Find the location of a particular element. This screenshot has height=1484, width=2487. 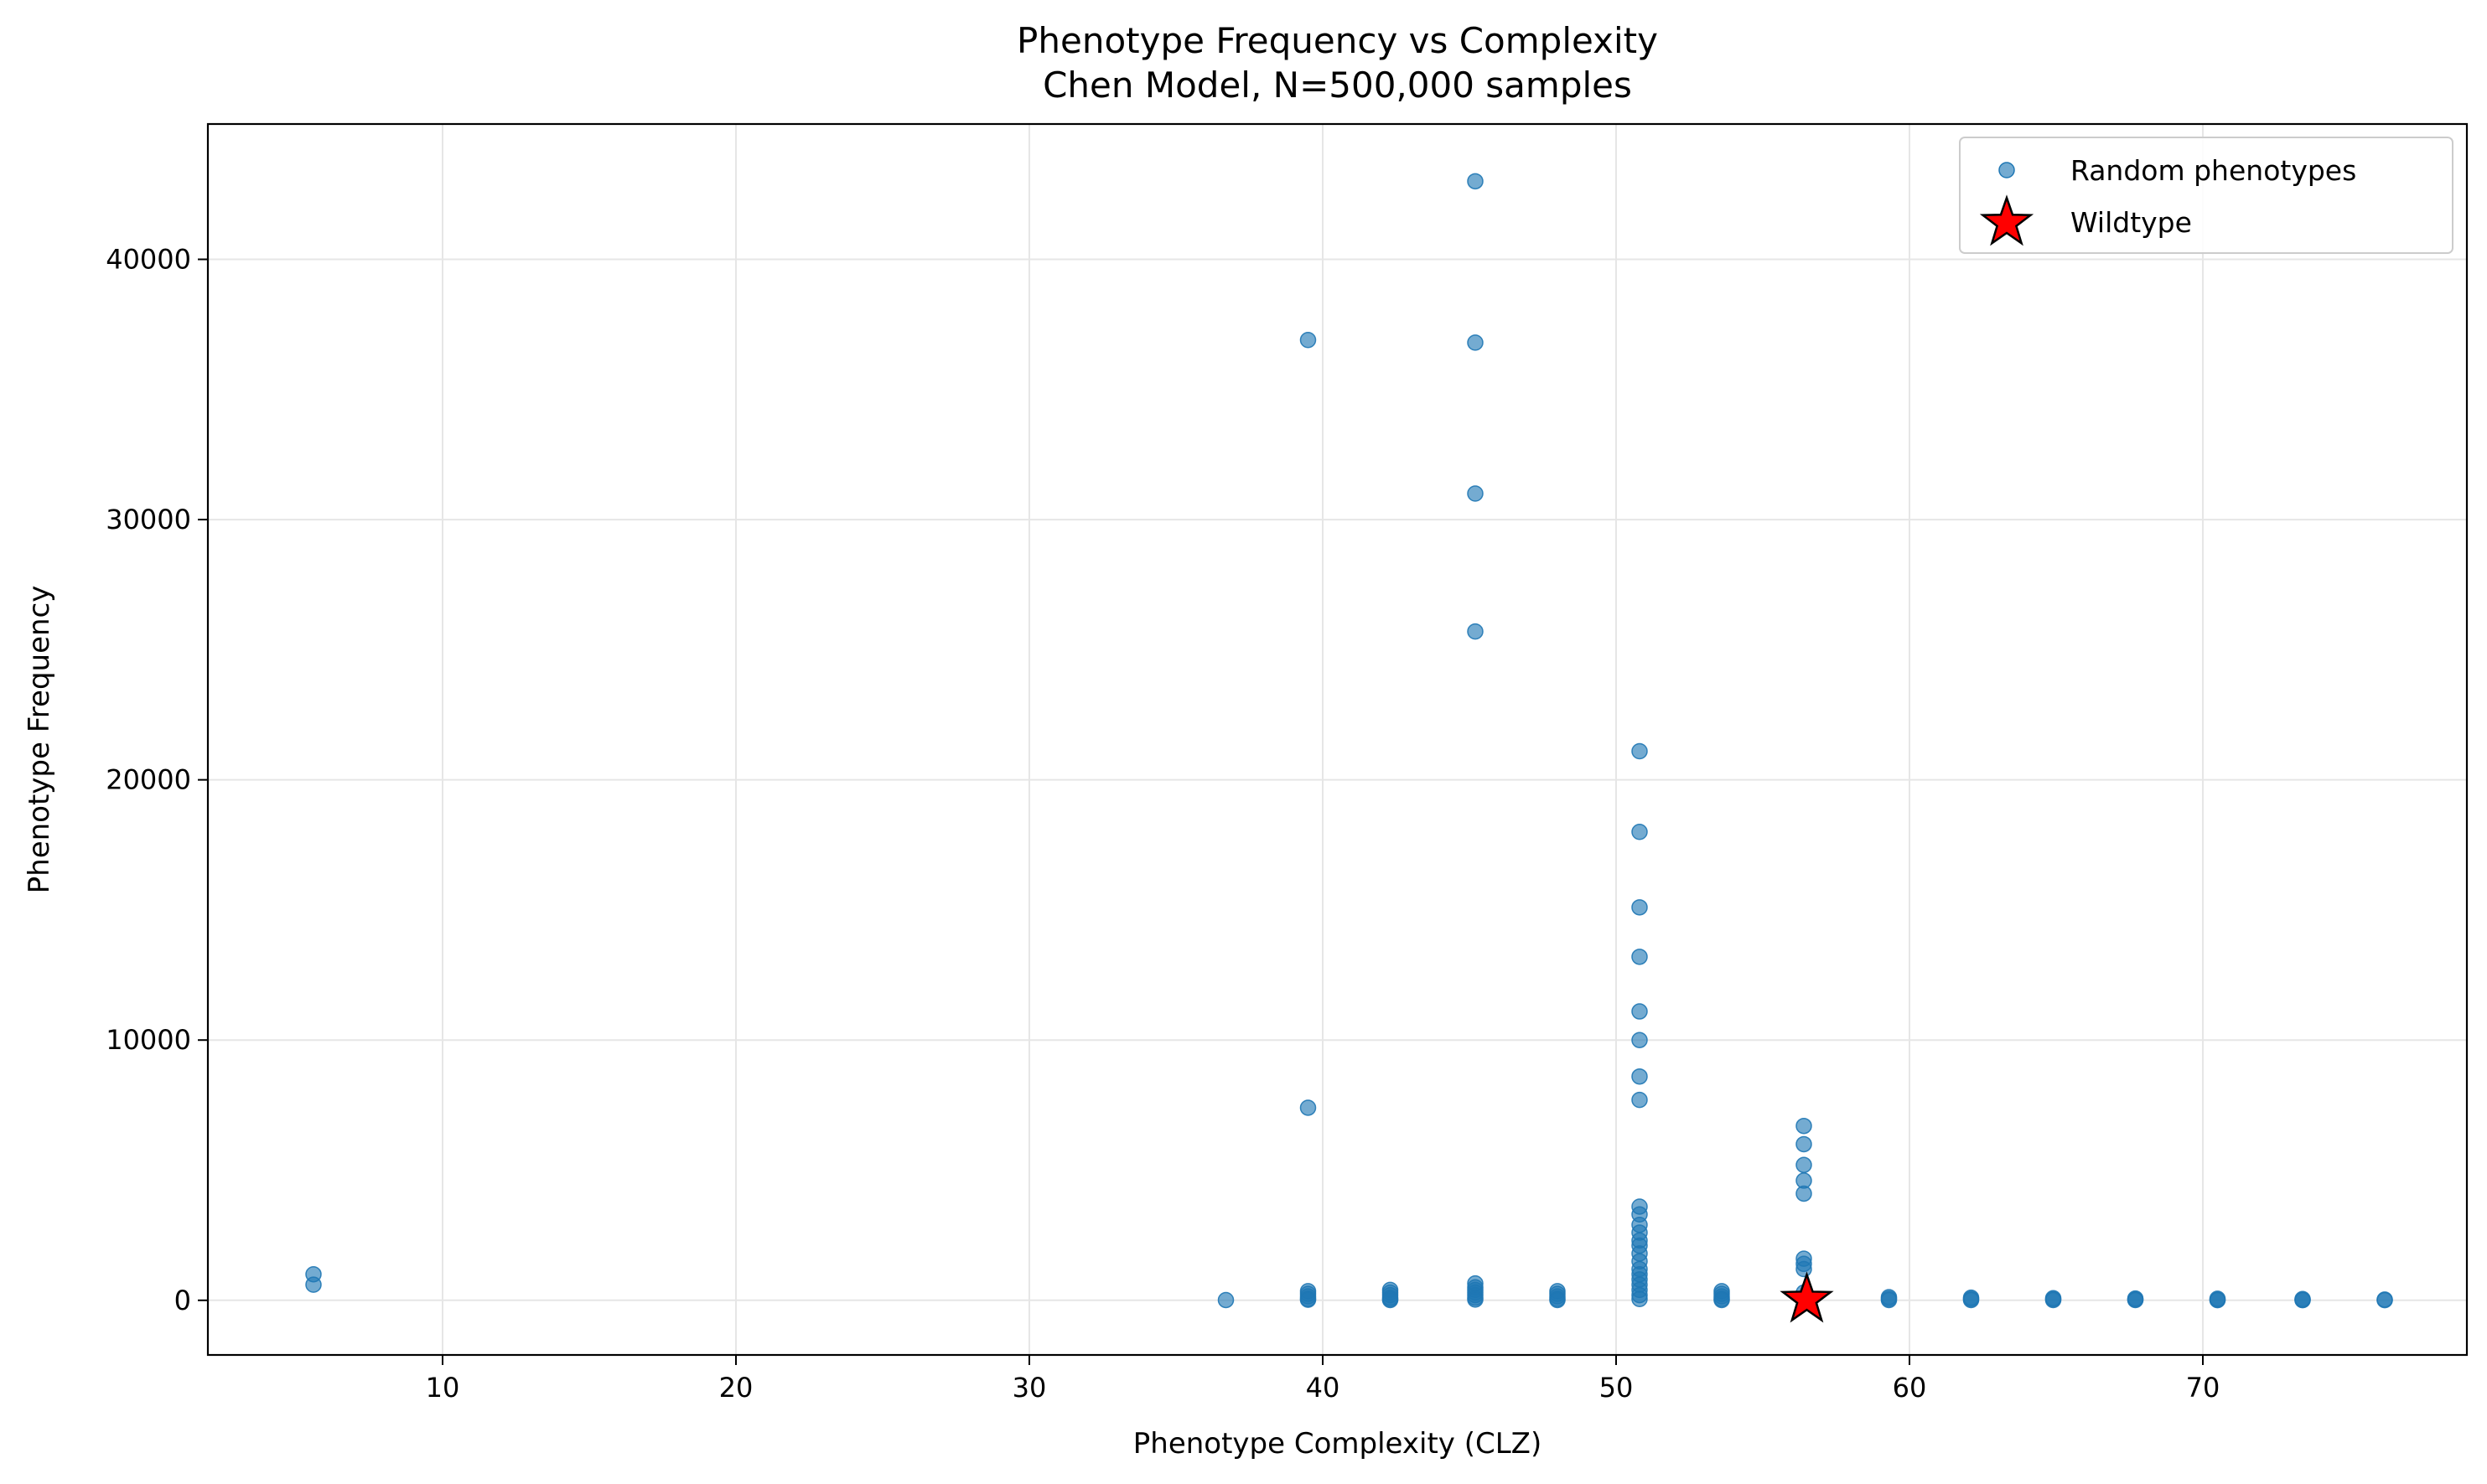

x-tick-label: 50 is located at coordinates (1616, 1388).